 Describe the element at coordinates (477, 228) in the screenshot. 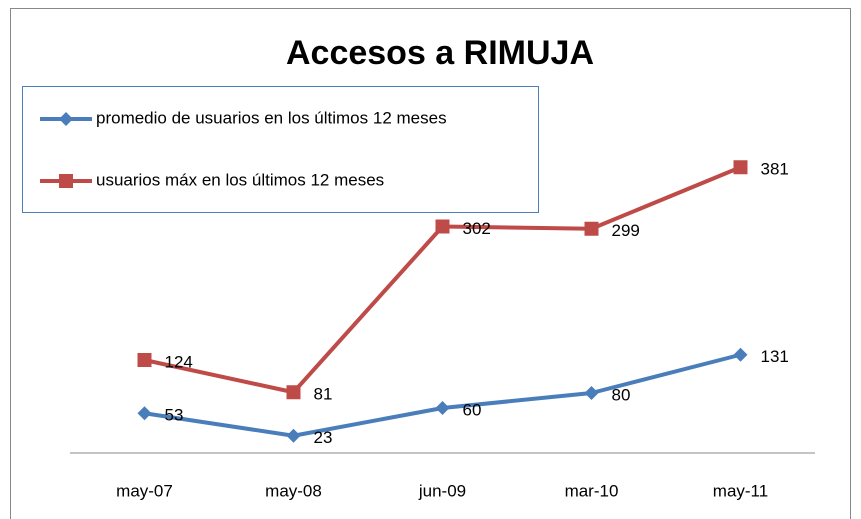

I see `data-label: 302` at that location.